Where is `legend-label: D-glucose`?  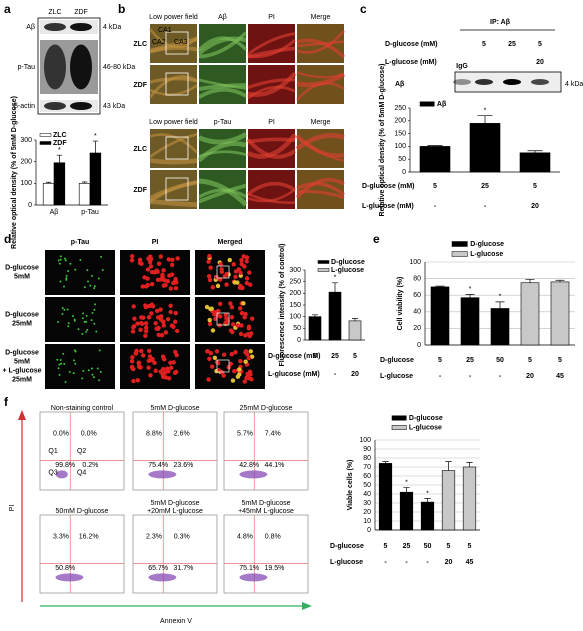
legend-label: D-glucose is located at coordinates (348, 262).